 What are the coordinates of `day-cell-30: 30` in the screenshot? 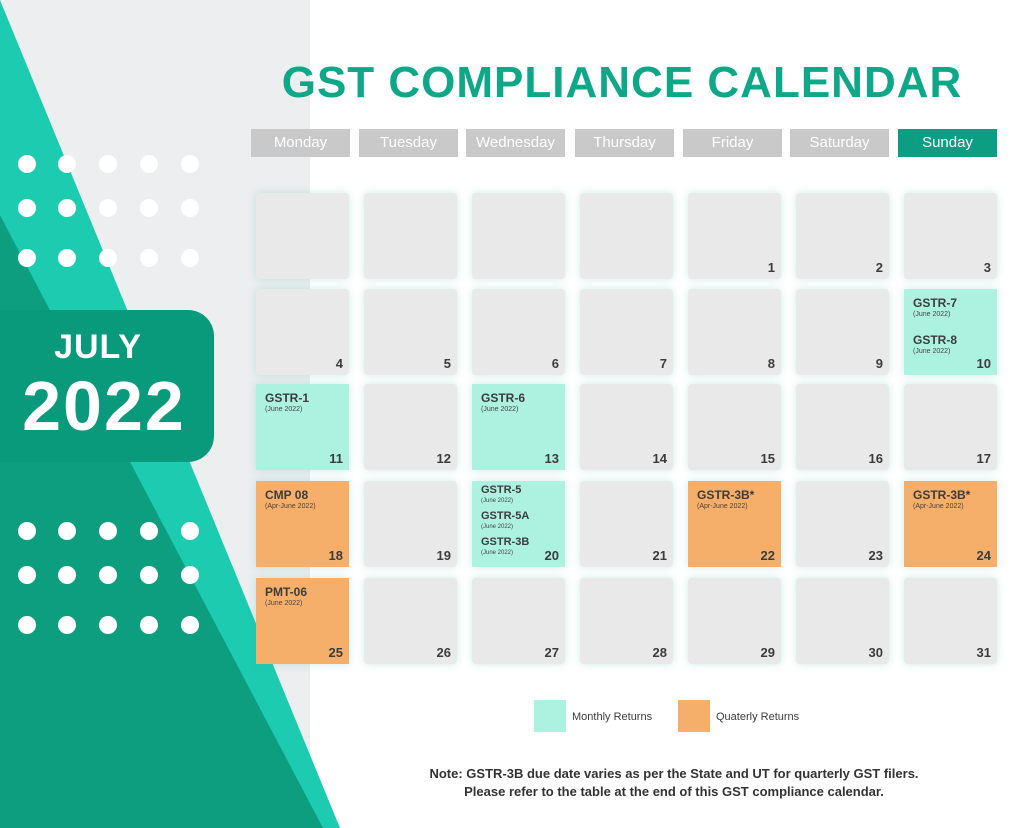 It's located at (842, 621).